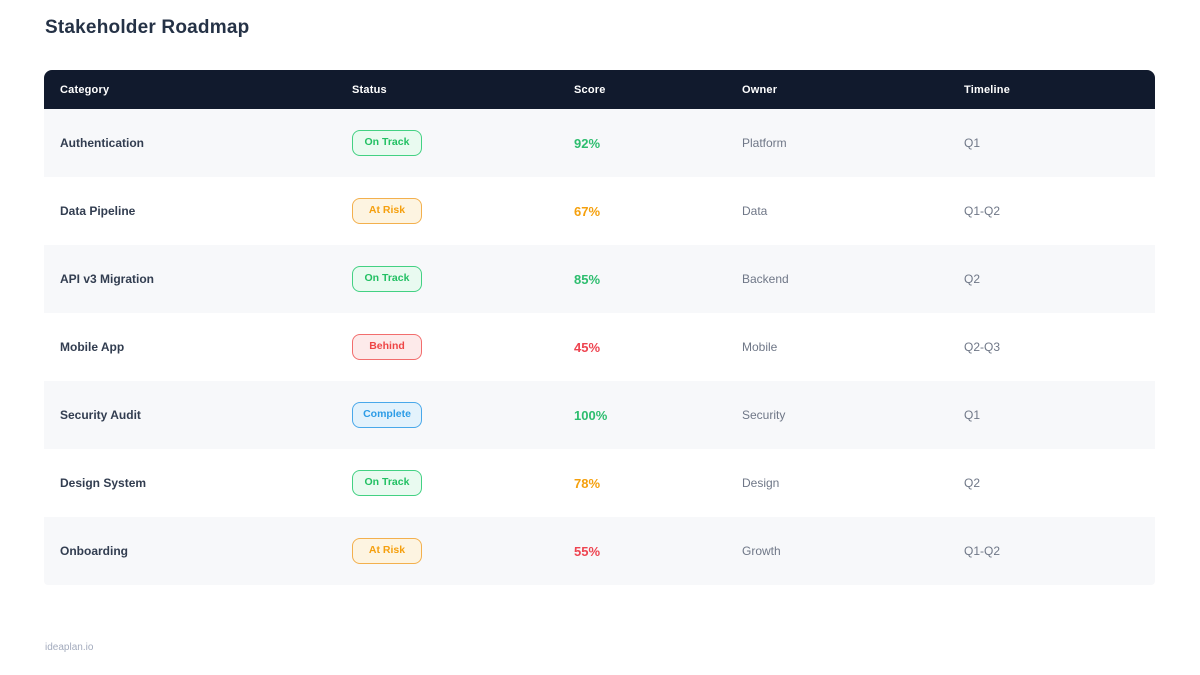 The height and width of the screenshot is (675, 1200). I want to click on table-row: Security Audit Complete 100% Security Q1, so click(599, 415).